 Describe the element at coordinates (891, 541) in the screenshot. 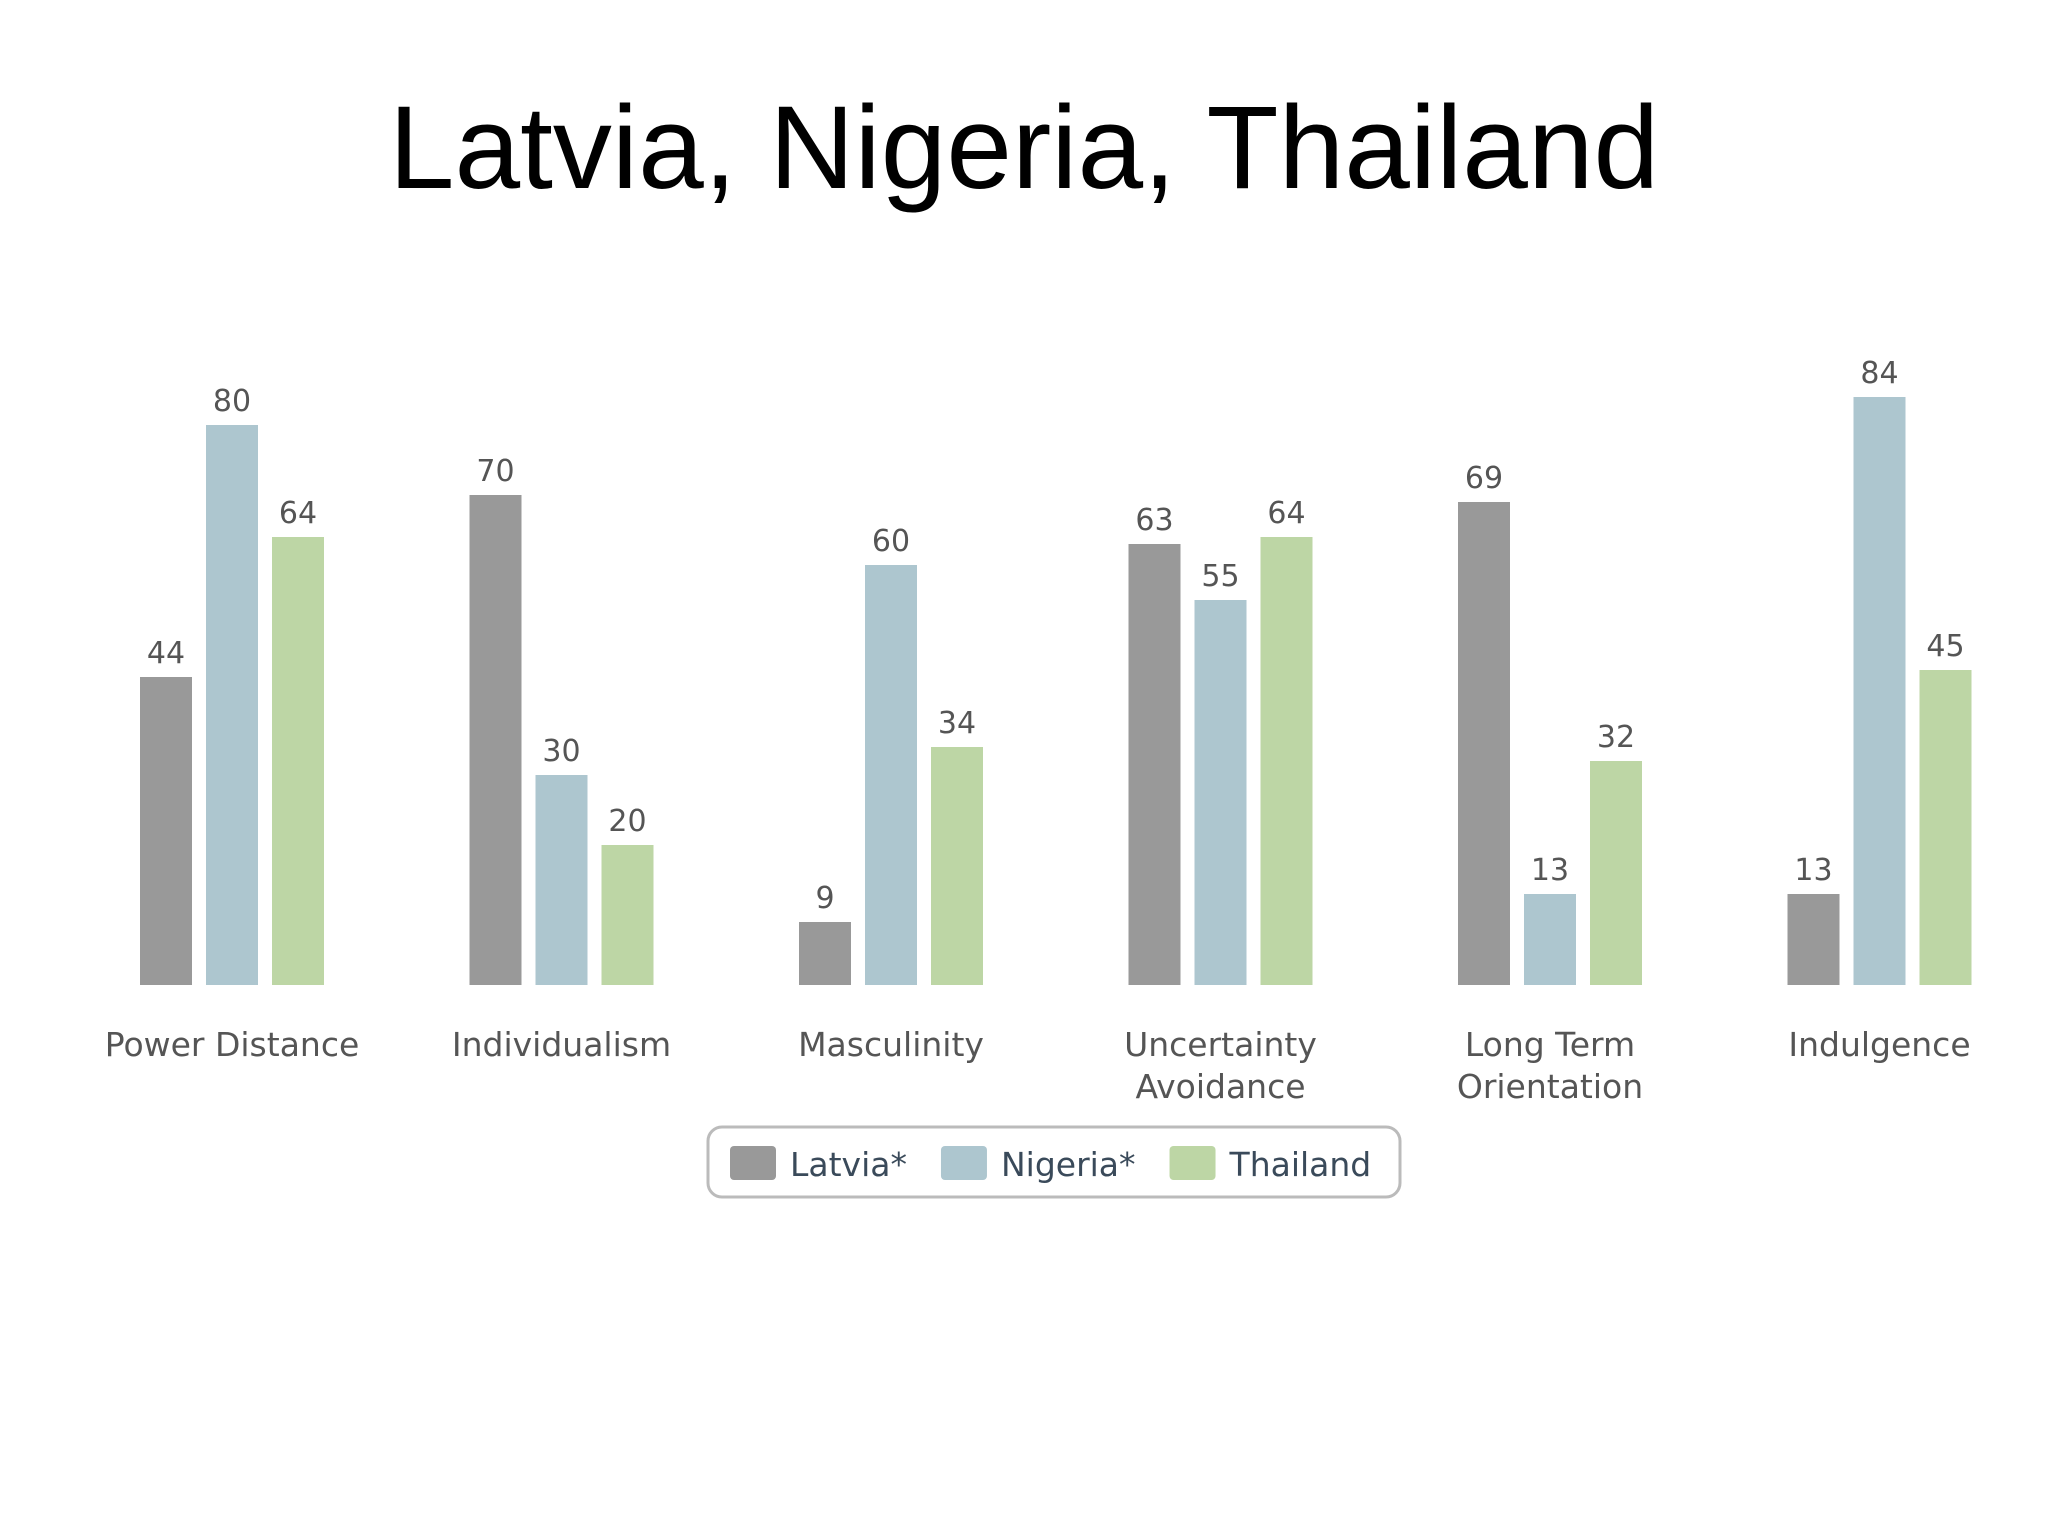

I see `value-label: 60` at that location.